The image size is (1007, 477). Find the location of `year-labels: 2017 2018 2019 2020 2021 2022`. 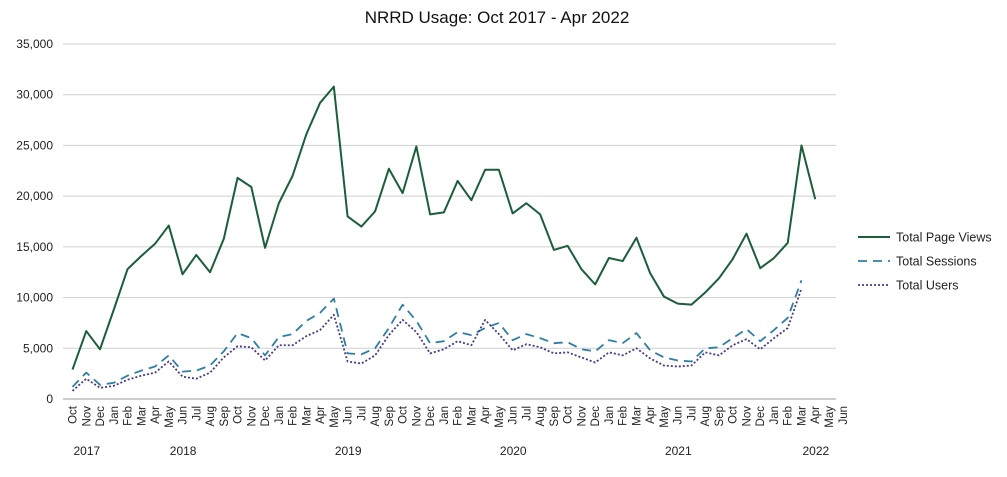

year-labels: 2017 2018 2019 2020 2021 2022 is located at coordinates (452, 451).